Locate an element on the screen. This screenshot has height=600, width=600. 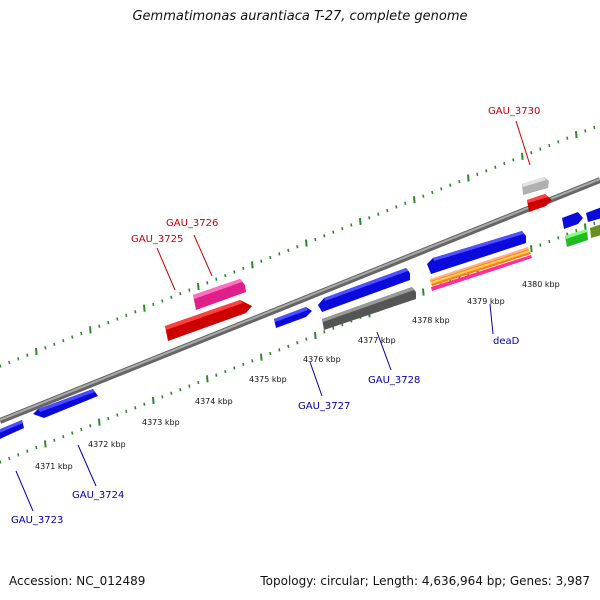
gene-green is located at coordinates (576, 238).